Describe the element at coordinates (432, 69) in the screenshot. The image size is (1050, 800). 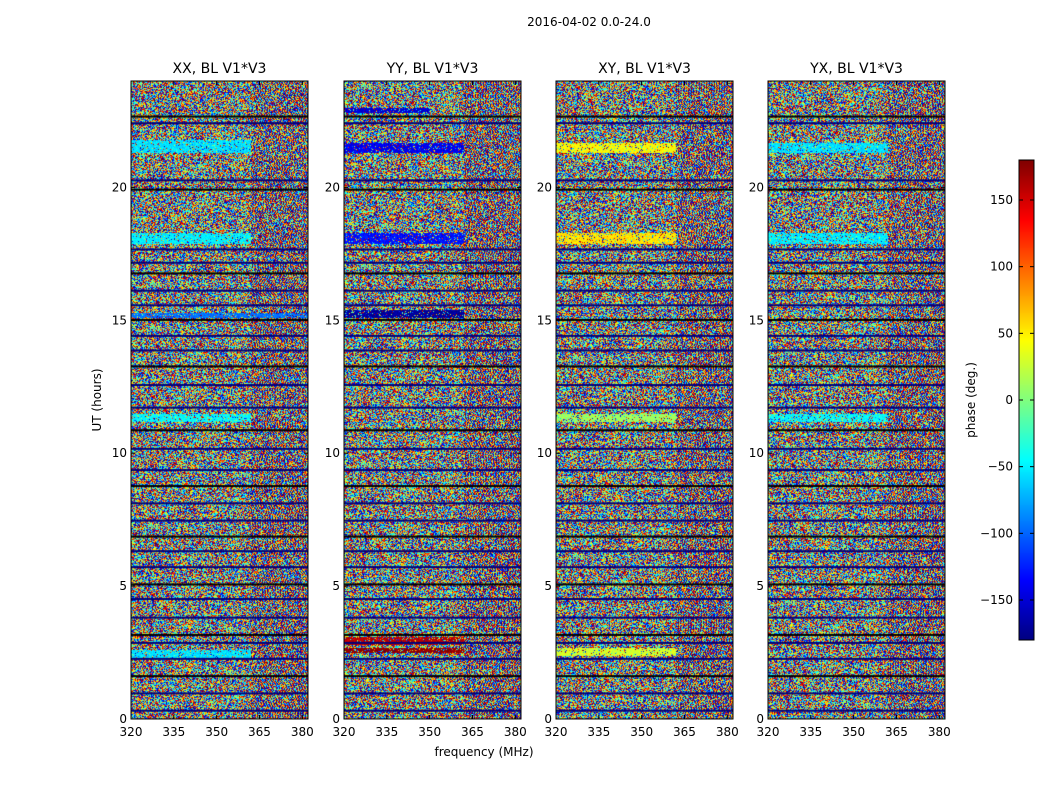
I see `panel-title: YY, BL V1*V3` at that location.